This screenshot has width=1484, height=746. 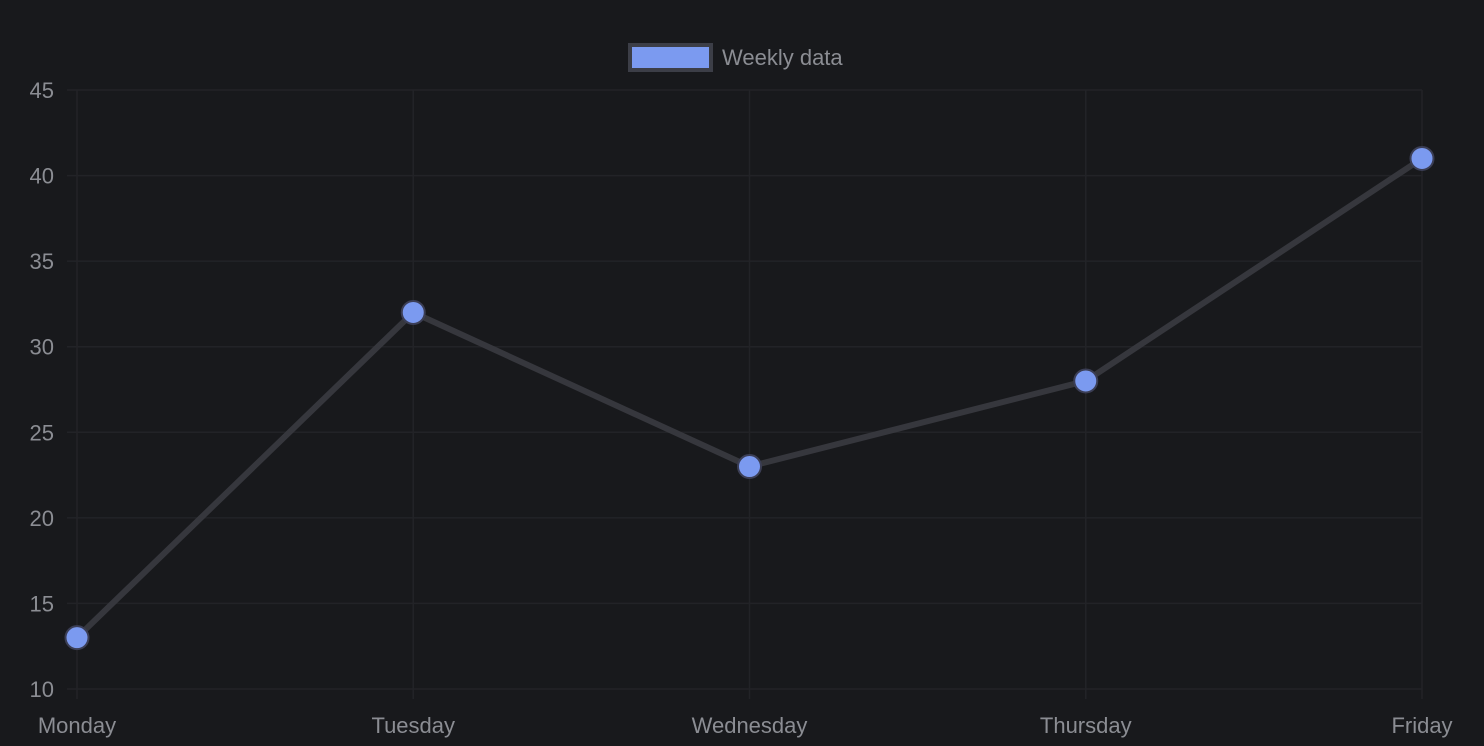 What do you see at coordinates (42, 518) in the screenshot?
I see `y-tick-label: 20` at bounding box center [42, 518].